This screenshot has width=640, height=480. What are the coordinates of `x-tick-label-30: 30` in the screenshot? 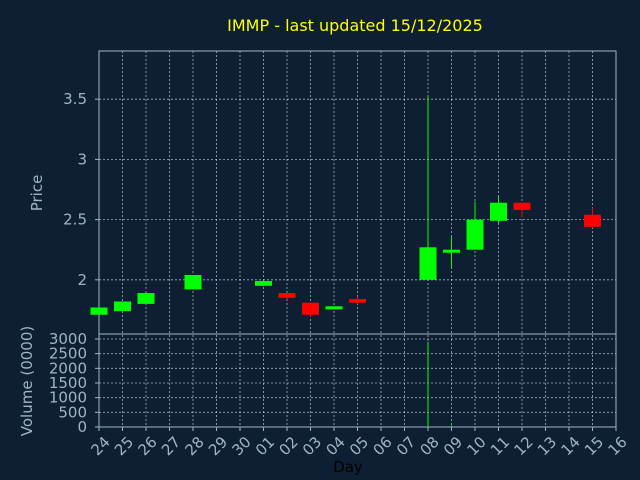 It's located at (242, 446).